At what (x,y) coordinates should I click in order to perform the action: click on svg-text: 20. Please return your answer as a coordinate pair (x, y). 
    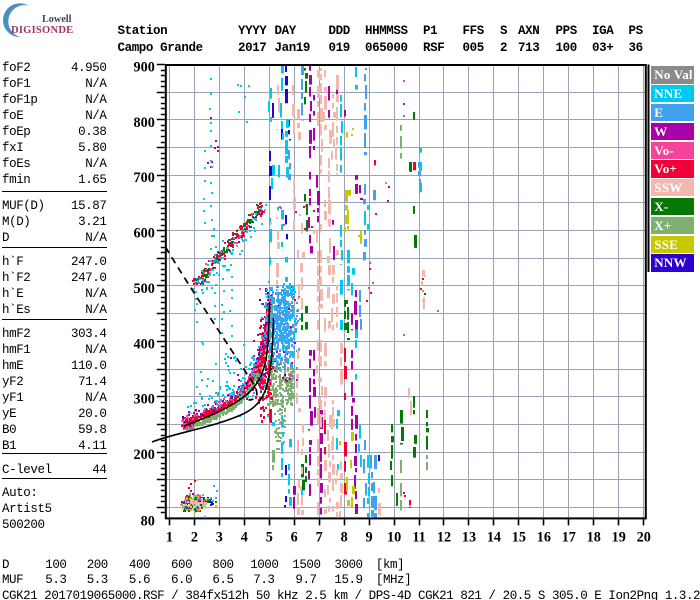
    Looking at the image, I should click on (644, 538).